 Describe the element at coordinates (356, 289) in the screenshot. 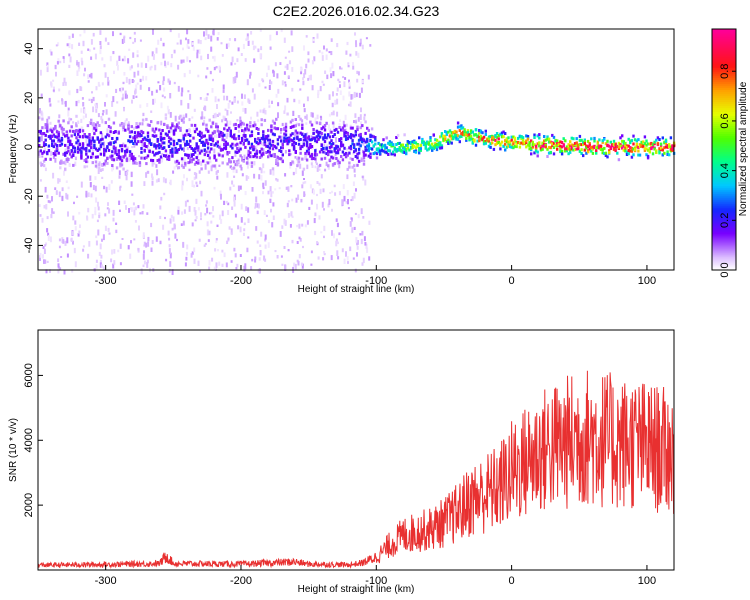

I see `spectrogram-x-axis-label: Height of straight line (km)` at that location.